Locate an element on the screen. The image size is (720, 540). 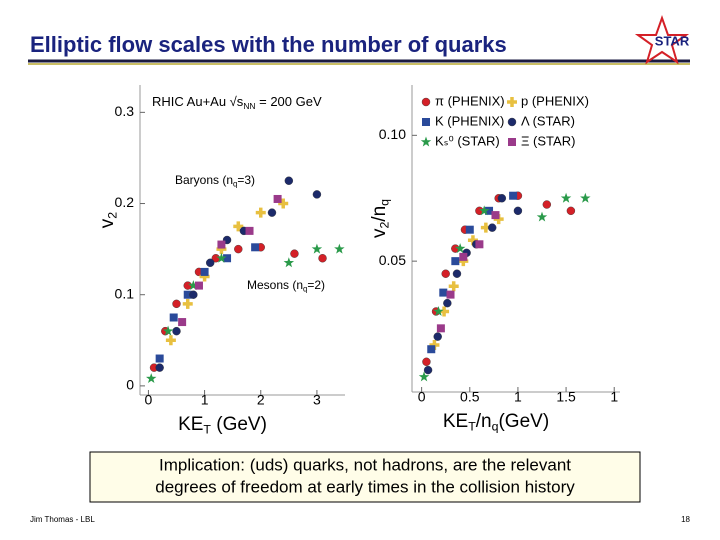
y-axis-label: v2 is located at coordinates (108, 220).